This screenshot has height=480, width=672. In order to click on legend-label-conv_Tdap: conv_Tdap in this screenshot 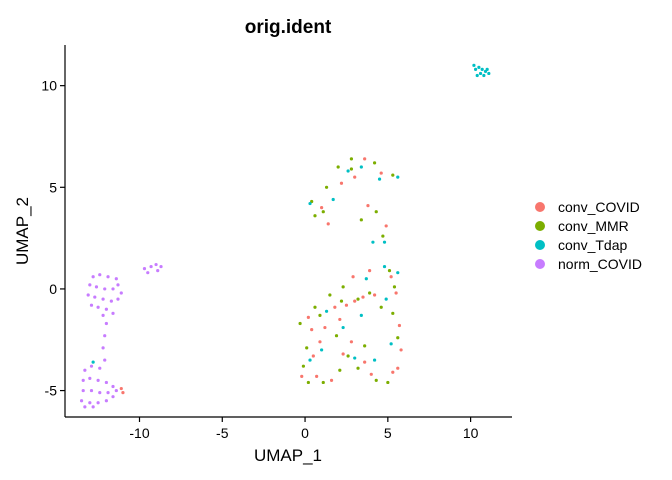, I will do `click(592, 245)`.